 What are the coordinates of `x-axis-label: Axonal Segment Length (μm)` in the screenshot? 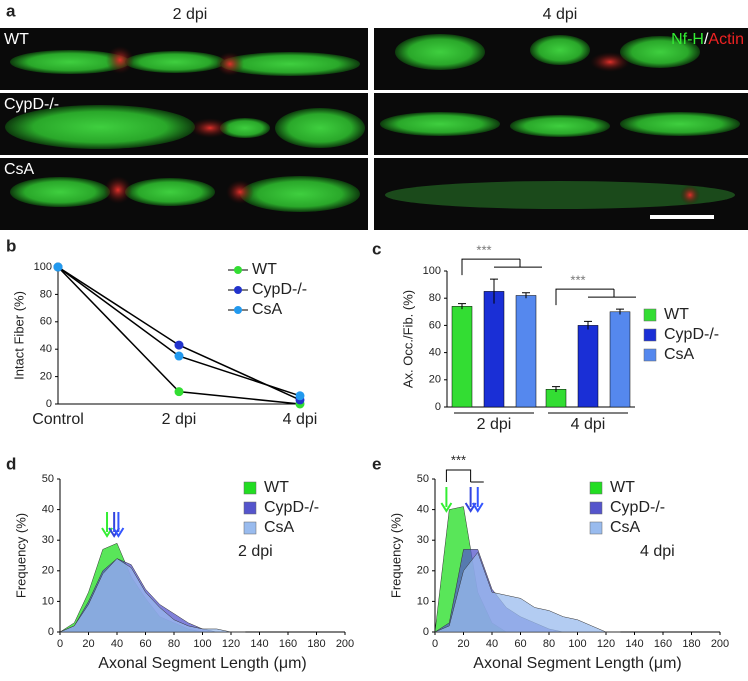 It's located at (202, 663).